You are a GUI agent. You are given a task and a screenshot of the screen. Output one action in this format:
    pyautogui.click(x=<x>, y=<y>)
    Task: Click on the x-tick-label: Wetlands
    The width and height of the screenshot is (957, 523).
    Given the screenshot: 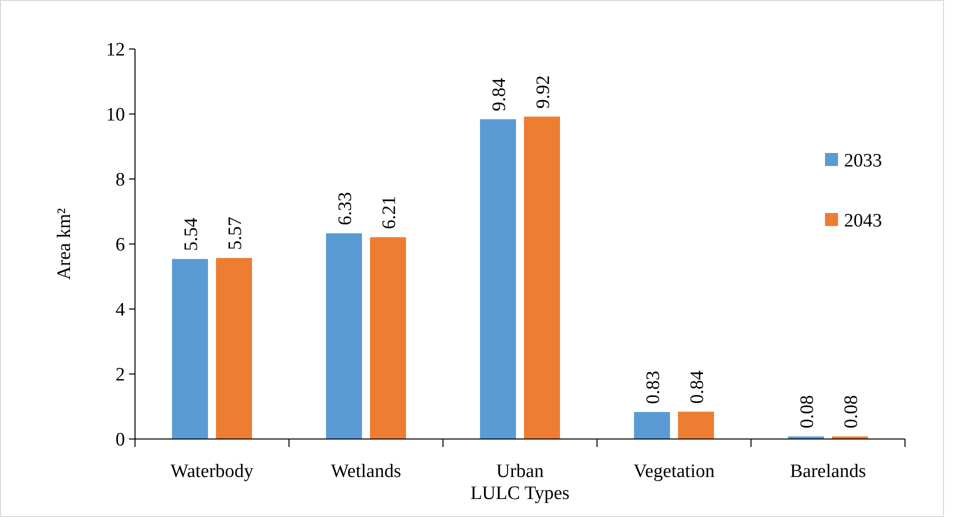 What is the action you would take?
    pyautogui.click(x=366, y=471)
    